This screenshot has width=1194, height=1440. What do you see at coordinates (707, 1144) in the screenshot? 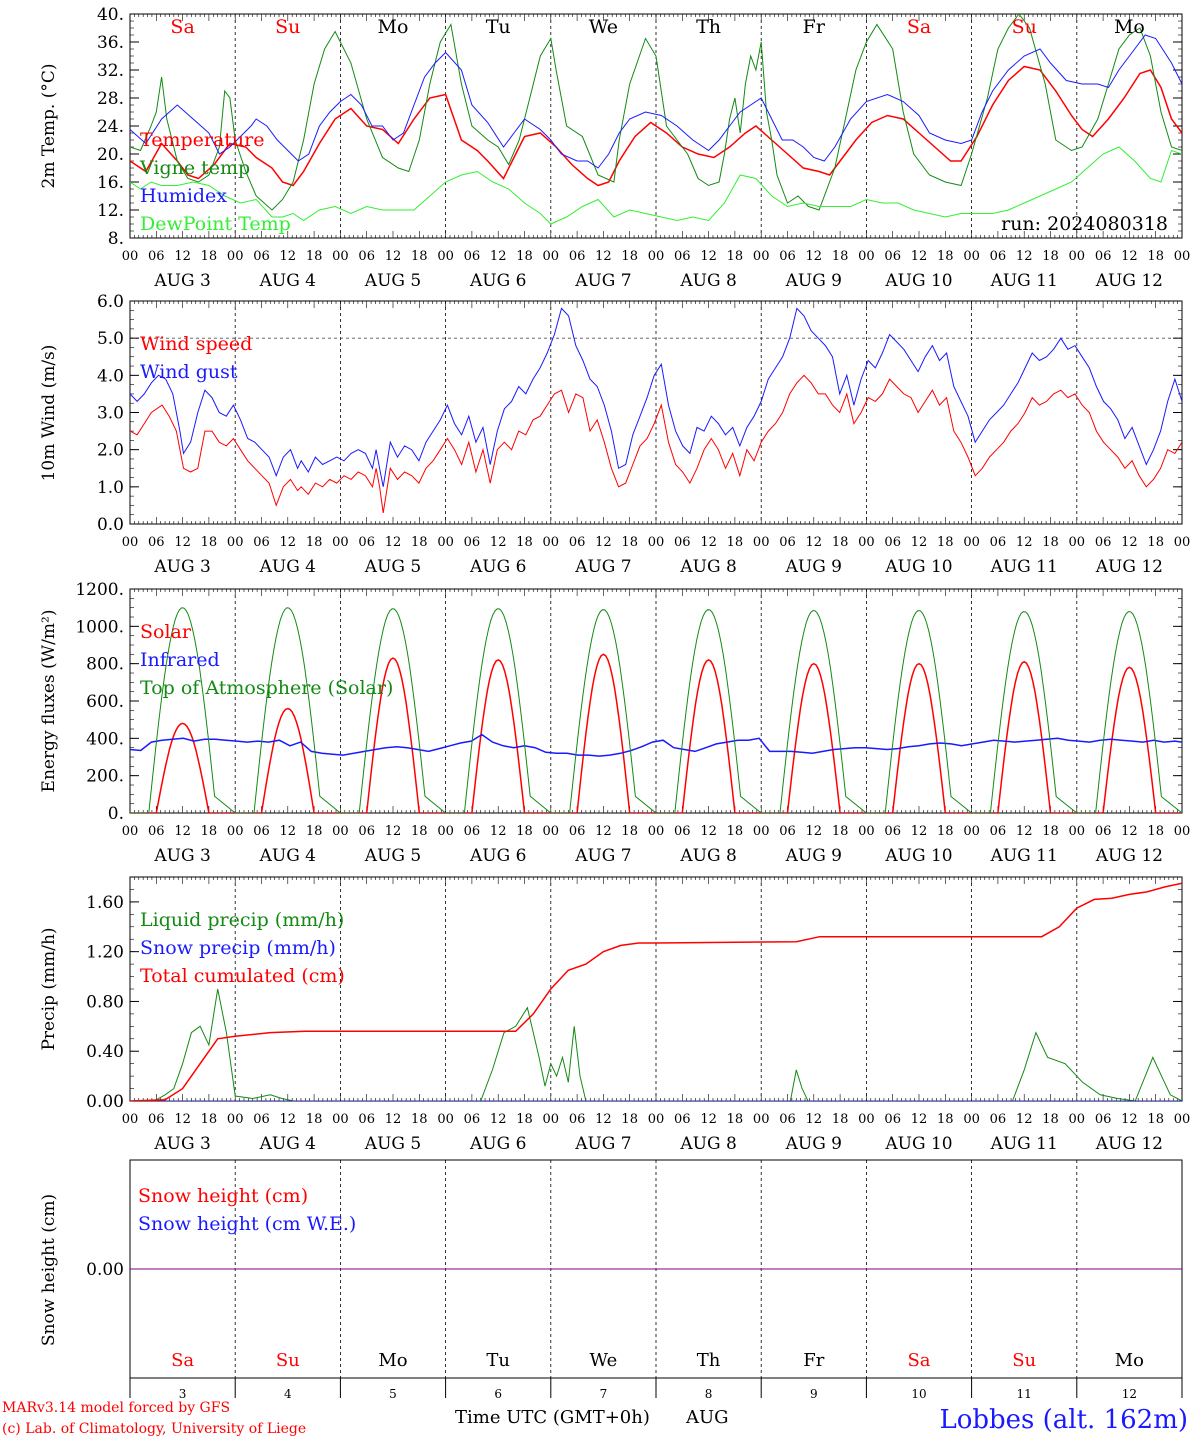
I see `date-label: AUG 8` at bounding box center [707, 1144].